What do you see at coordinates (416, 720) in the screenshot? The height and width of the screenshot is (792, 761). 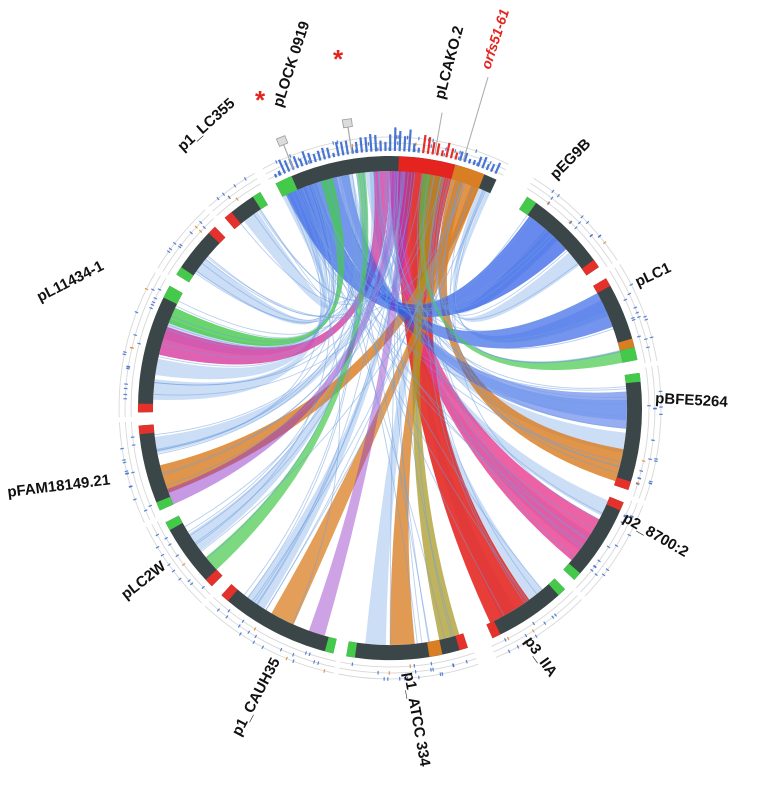 I see `segment-label-p1-atcc-334: p1_ATCC 334` at bounding box center [416, 720].